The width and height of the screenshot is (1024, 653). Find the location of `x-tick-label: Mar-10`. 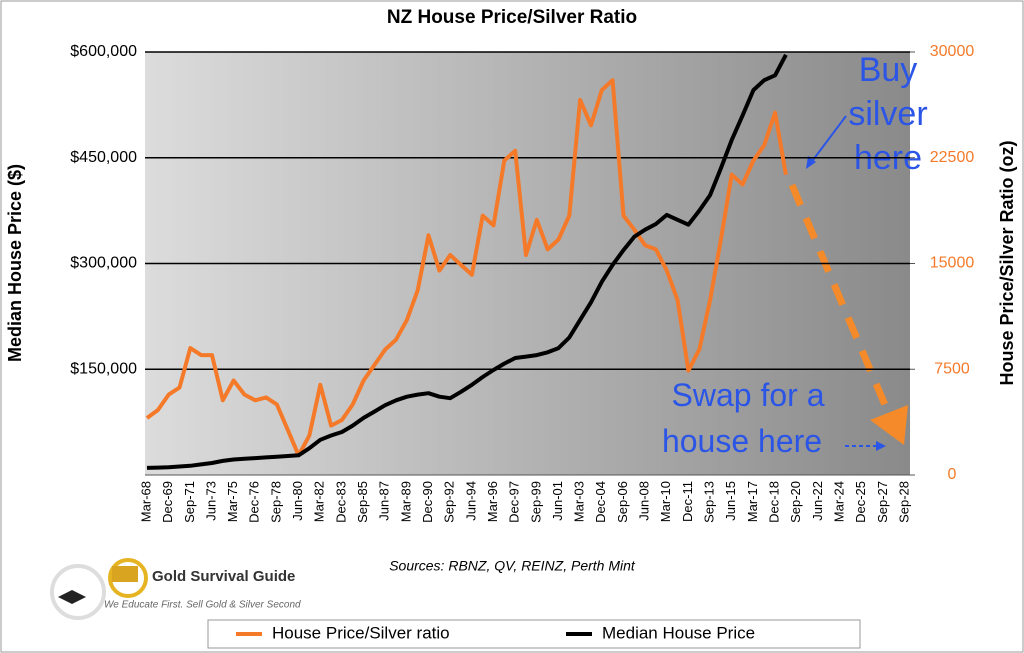

x-tick-label: Mar-10 is located at coordinates (665, 501).